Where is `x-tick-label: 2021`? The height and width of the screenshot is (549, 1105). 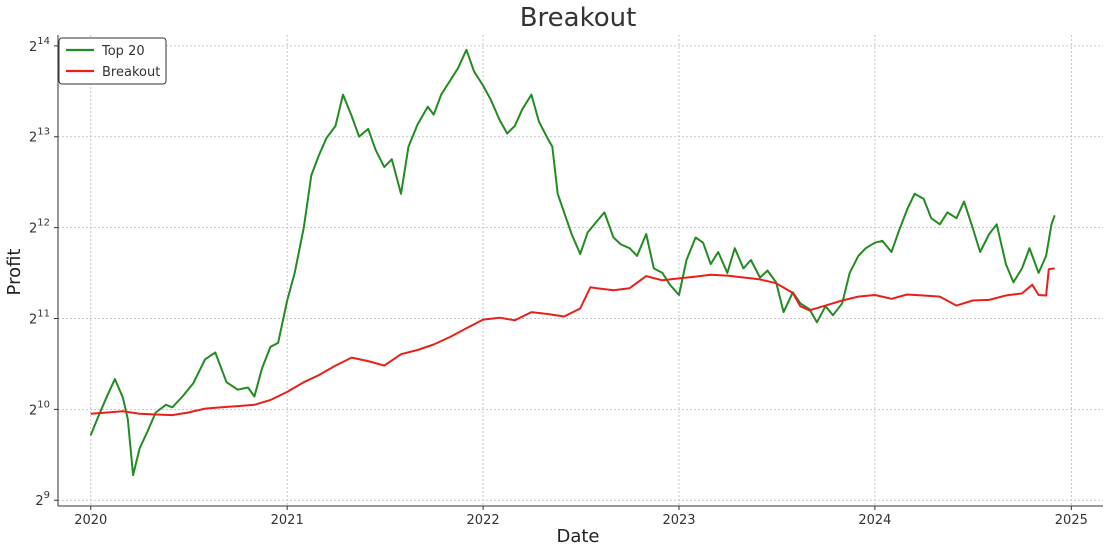 x-tick-label: 2021 is located at coordinates (287, 520).